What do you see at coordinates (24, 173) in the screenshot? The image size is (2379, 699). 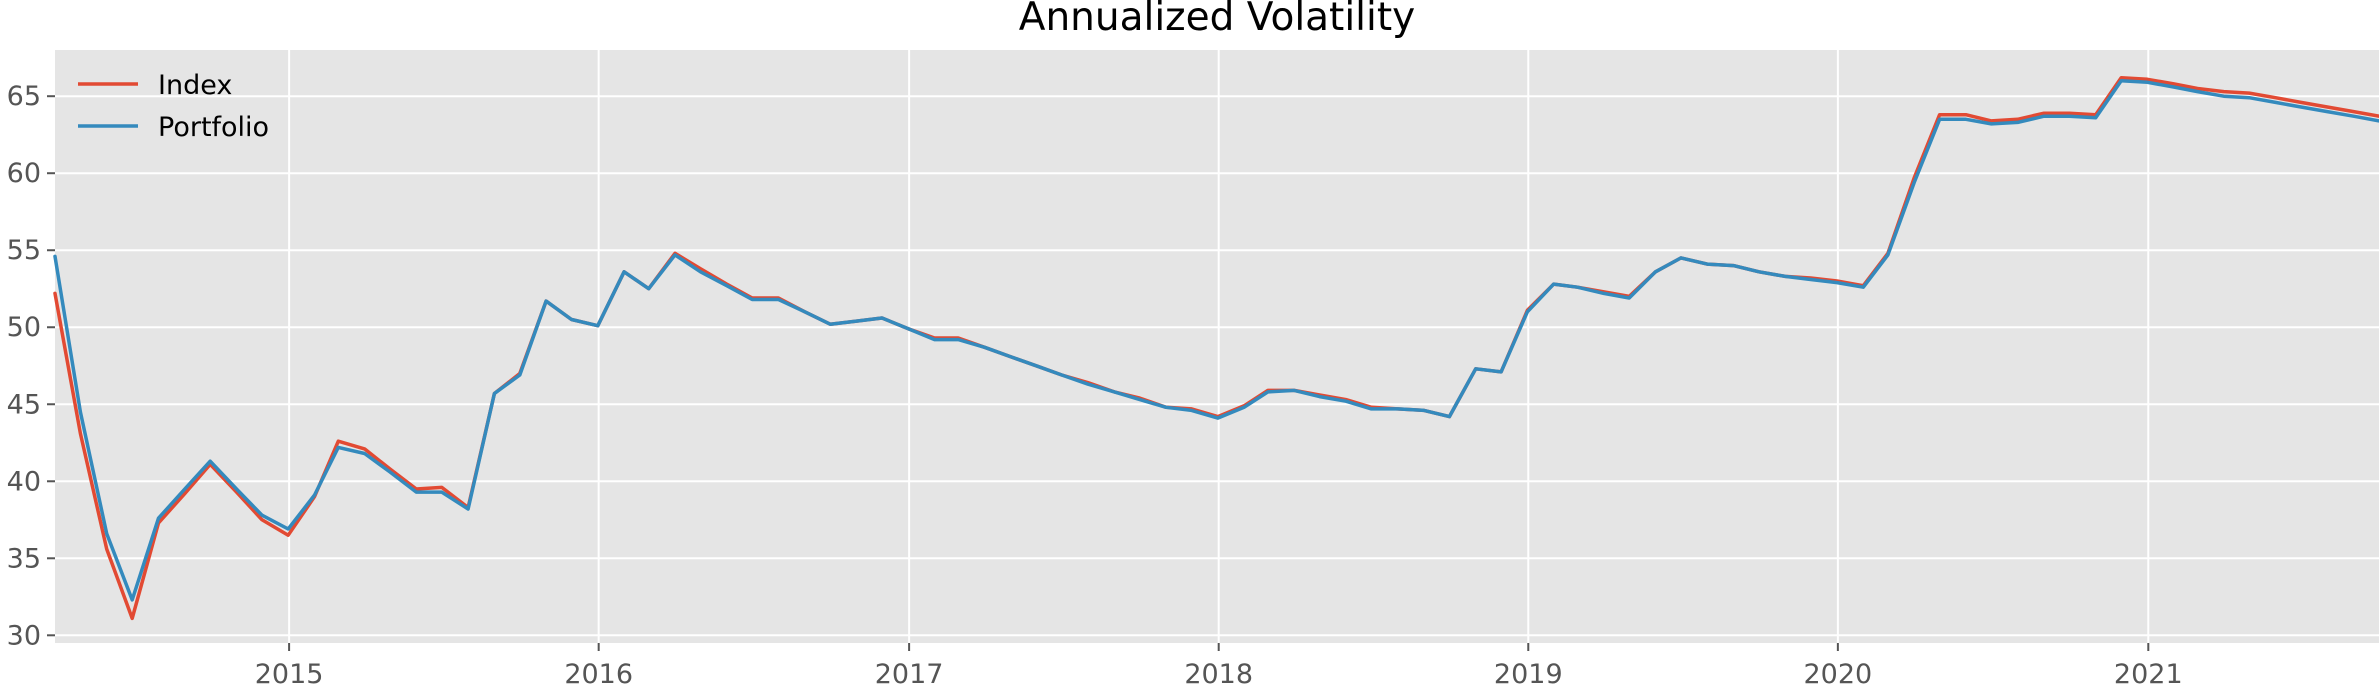 I see `y-tick-label: 60` at bounding box center [24, 173].